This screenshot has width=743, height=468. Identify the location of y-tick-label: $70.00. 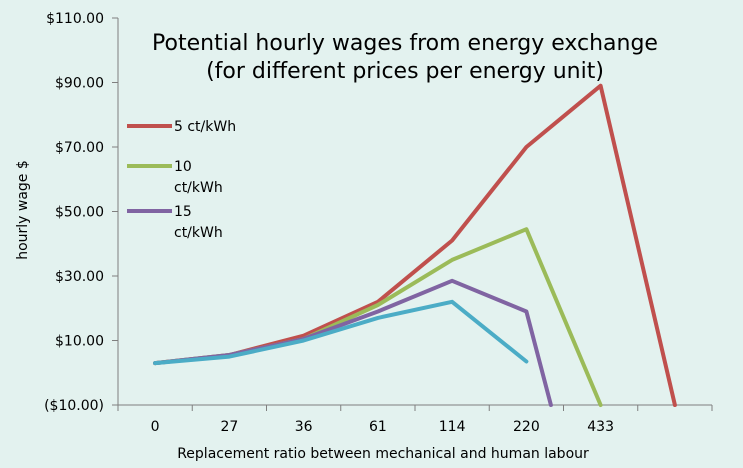
(79, 148).